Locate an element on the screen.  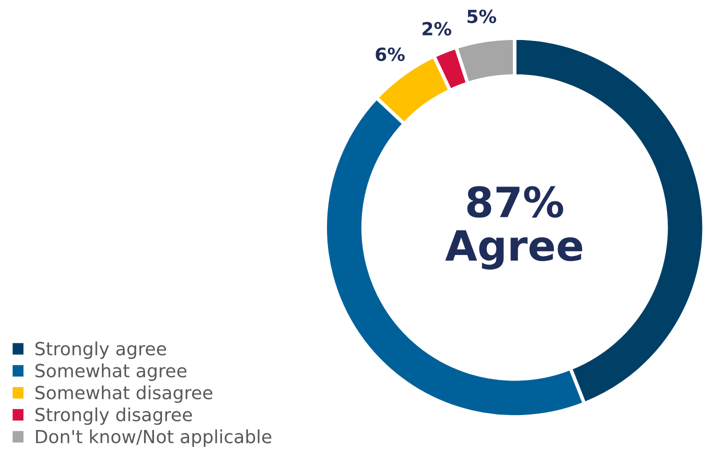
data-label: 6% is located at coordinates (390, 54).